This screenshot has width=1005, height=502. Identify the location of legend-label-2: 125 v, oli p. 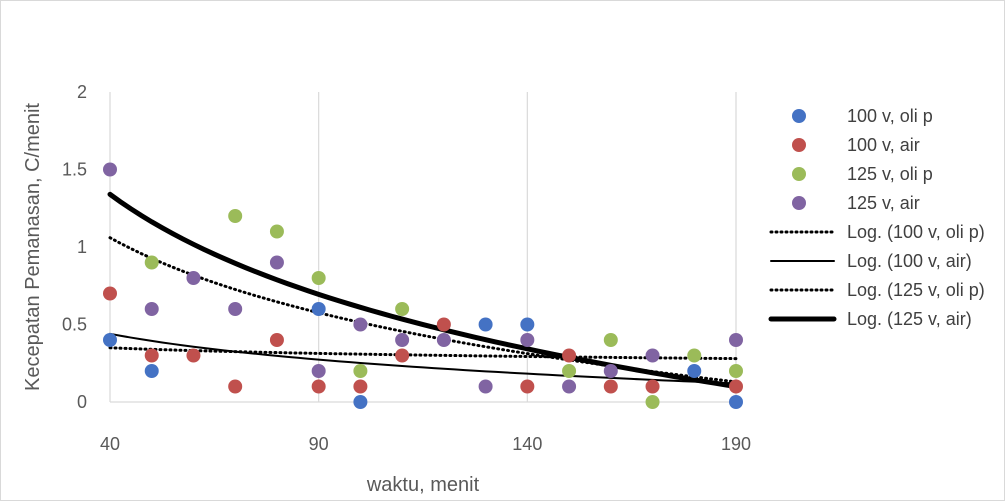
(890, 174).